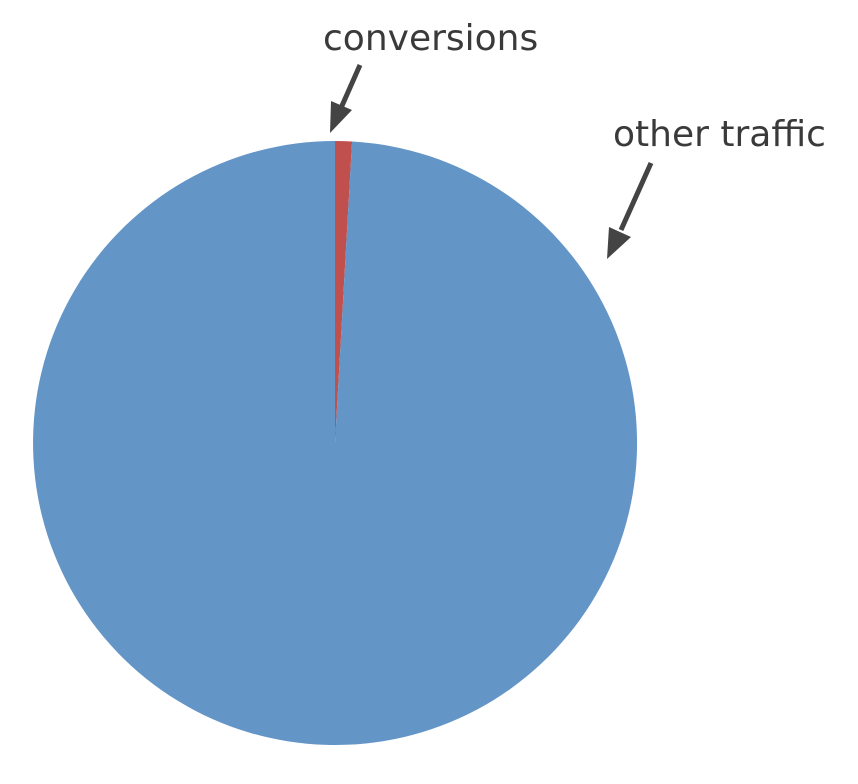 This screenshot has width=858, height=784. Describe the element at coordinates (350, 86) in the screenshot. I see `conversions-arrow-shaft` at that location.